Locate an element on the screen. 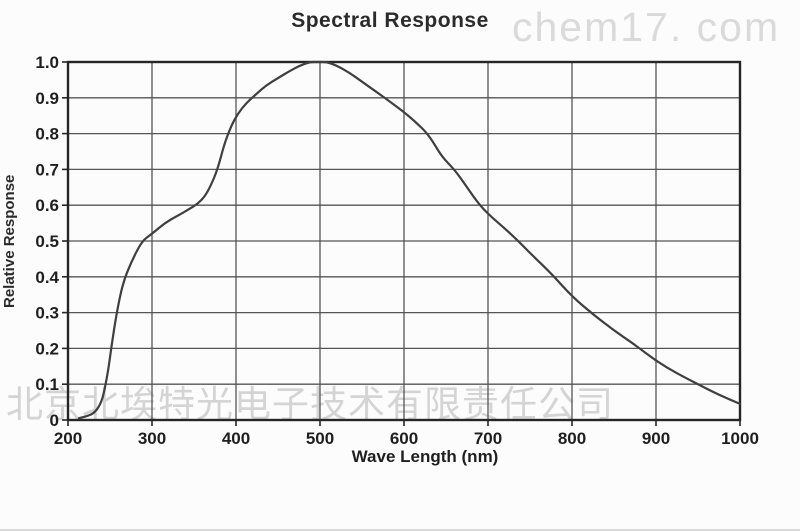 The image size is (800, 531). x-tick-label: 700 is located at coordinates (488, 438).